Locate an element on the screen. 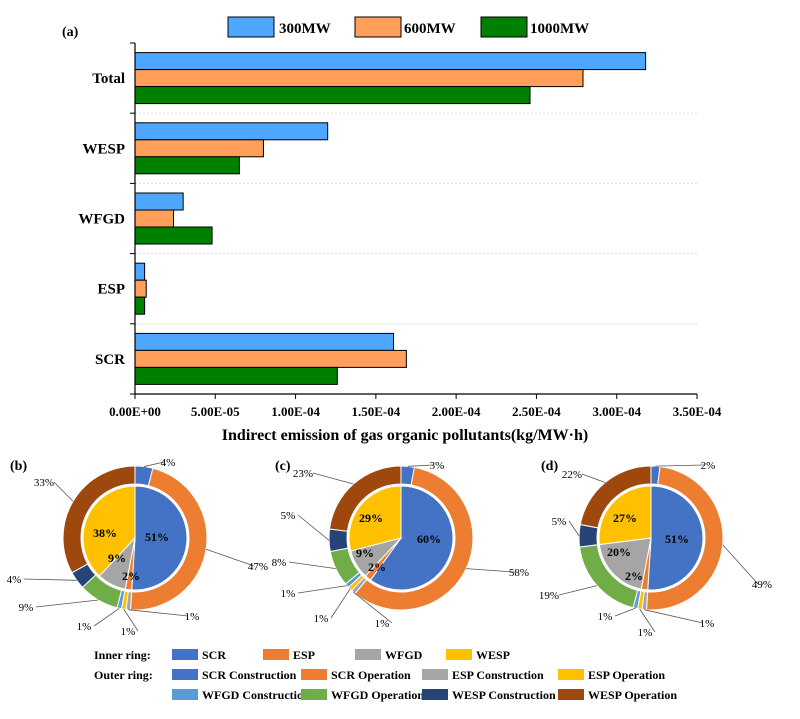 The image size is (800, 719). outer-slice-wesp-operation is located at coordinates (99, 519).